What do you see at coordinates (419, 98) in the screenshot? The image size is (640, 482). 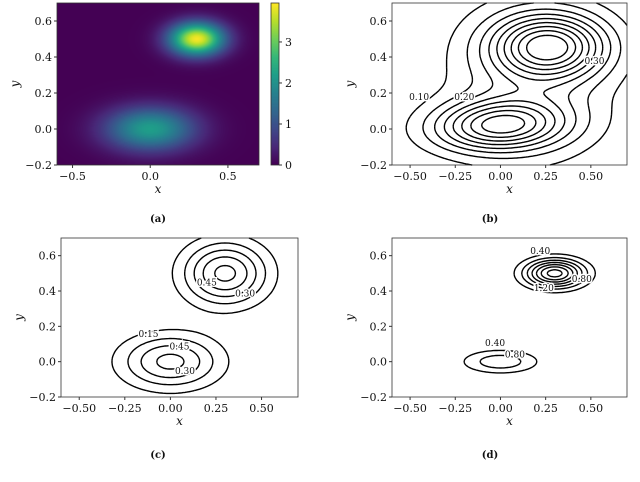 I see `contour-label: 0.10` at bounding box center [419, 98].